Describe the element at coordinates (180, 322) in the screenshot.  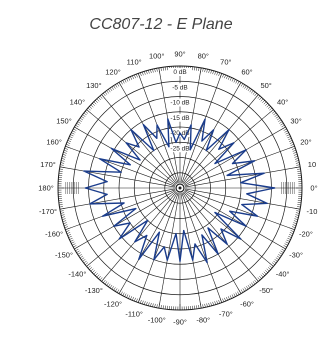
I see `angle-label: -90°` at that location.